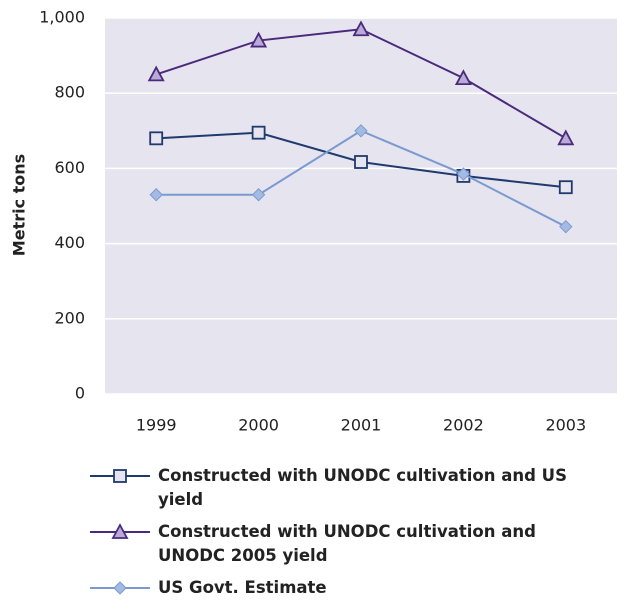 The width and height of the screenshot is (617, 603). Describe the element at coordinates (69, 317) in the screenshot. I see `y-tick-label: 200` at that location.